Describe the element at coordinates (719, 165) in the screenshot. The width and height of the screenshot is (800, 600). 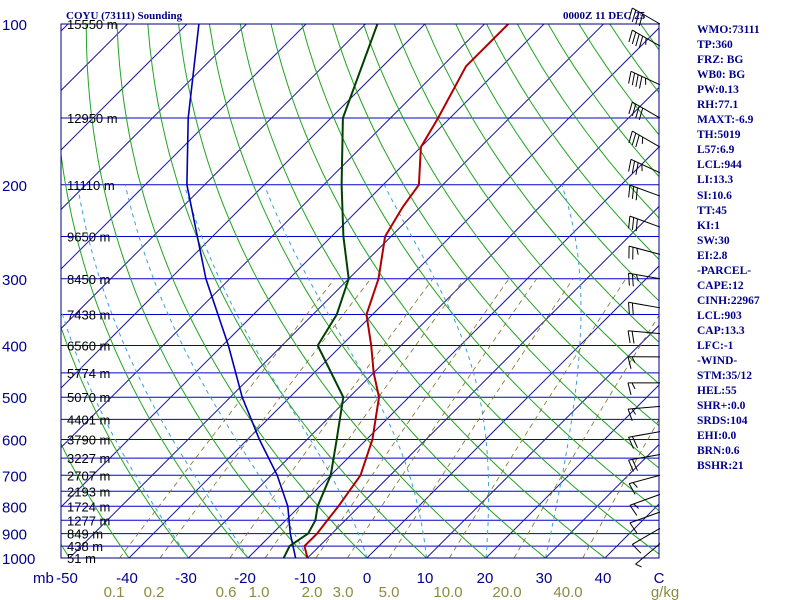
I see `index-line: LCL:944` at that location.